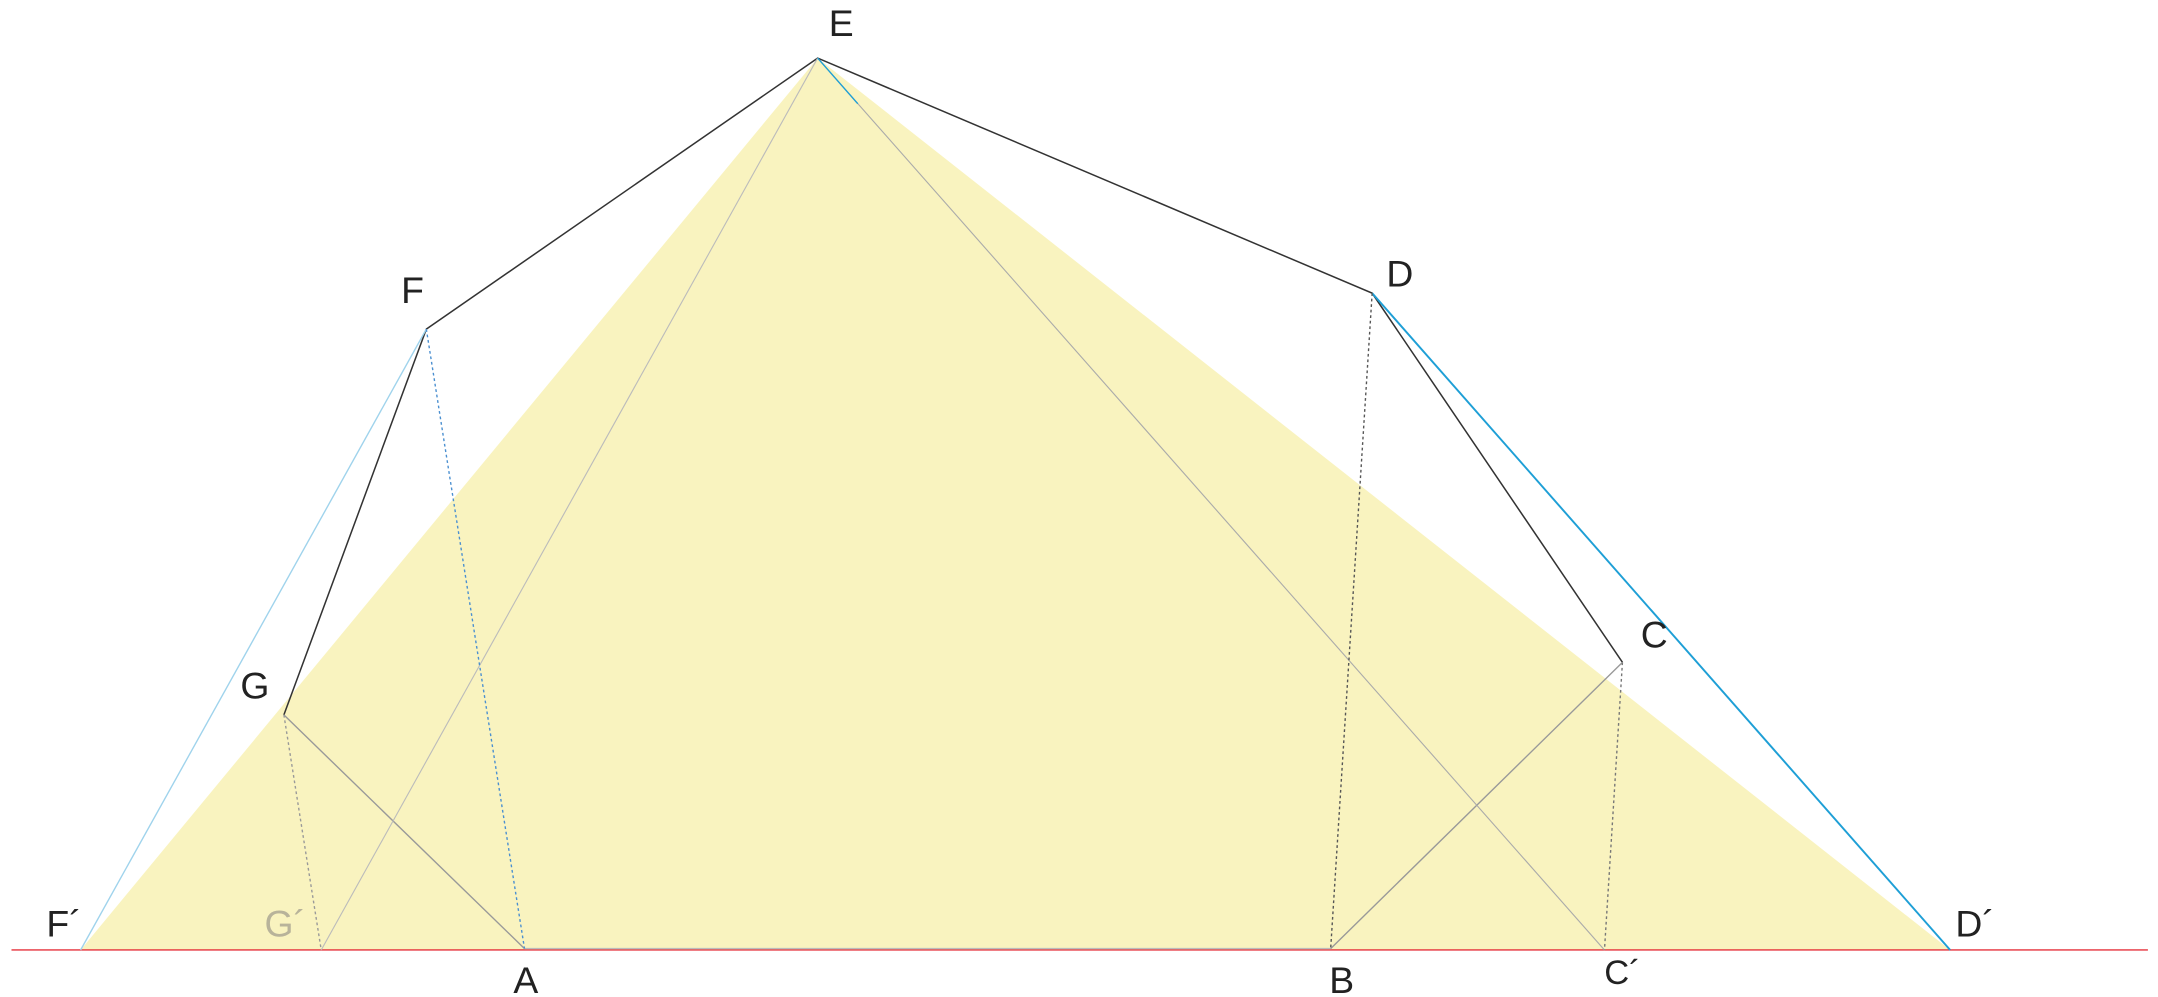 The image size is (2158, 997). Describe the element at coordinates (1974, 923) in the screenshot. I see `label: D´` at that location.